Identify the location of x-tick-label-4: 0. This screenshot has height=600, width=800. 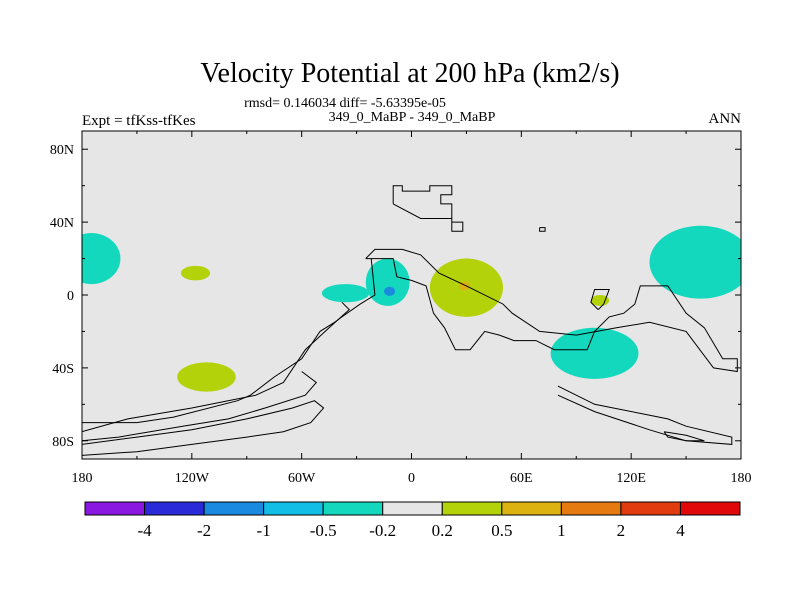
(411, 478).